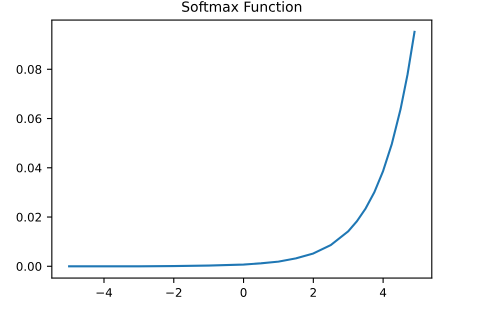 Image resolution: width=489 pixels, height=323 pixels. I want to click on y-tick-label: 0.08, so click(29, 69).